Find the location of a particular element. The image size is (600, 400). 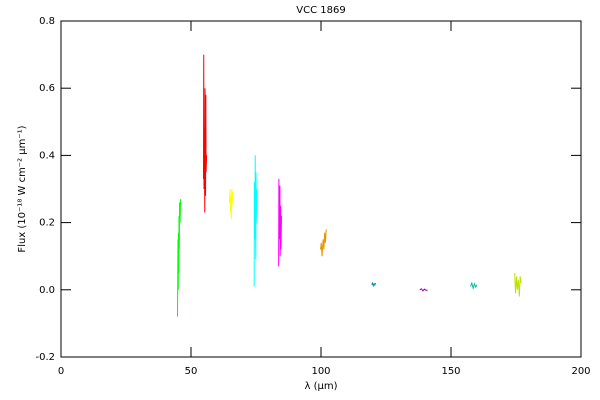

x-tick-label: 200 is located at coordinates (580, 371).